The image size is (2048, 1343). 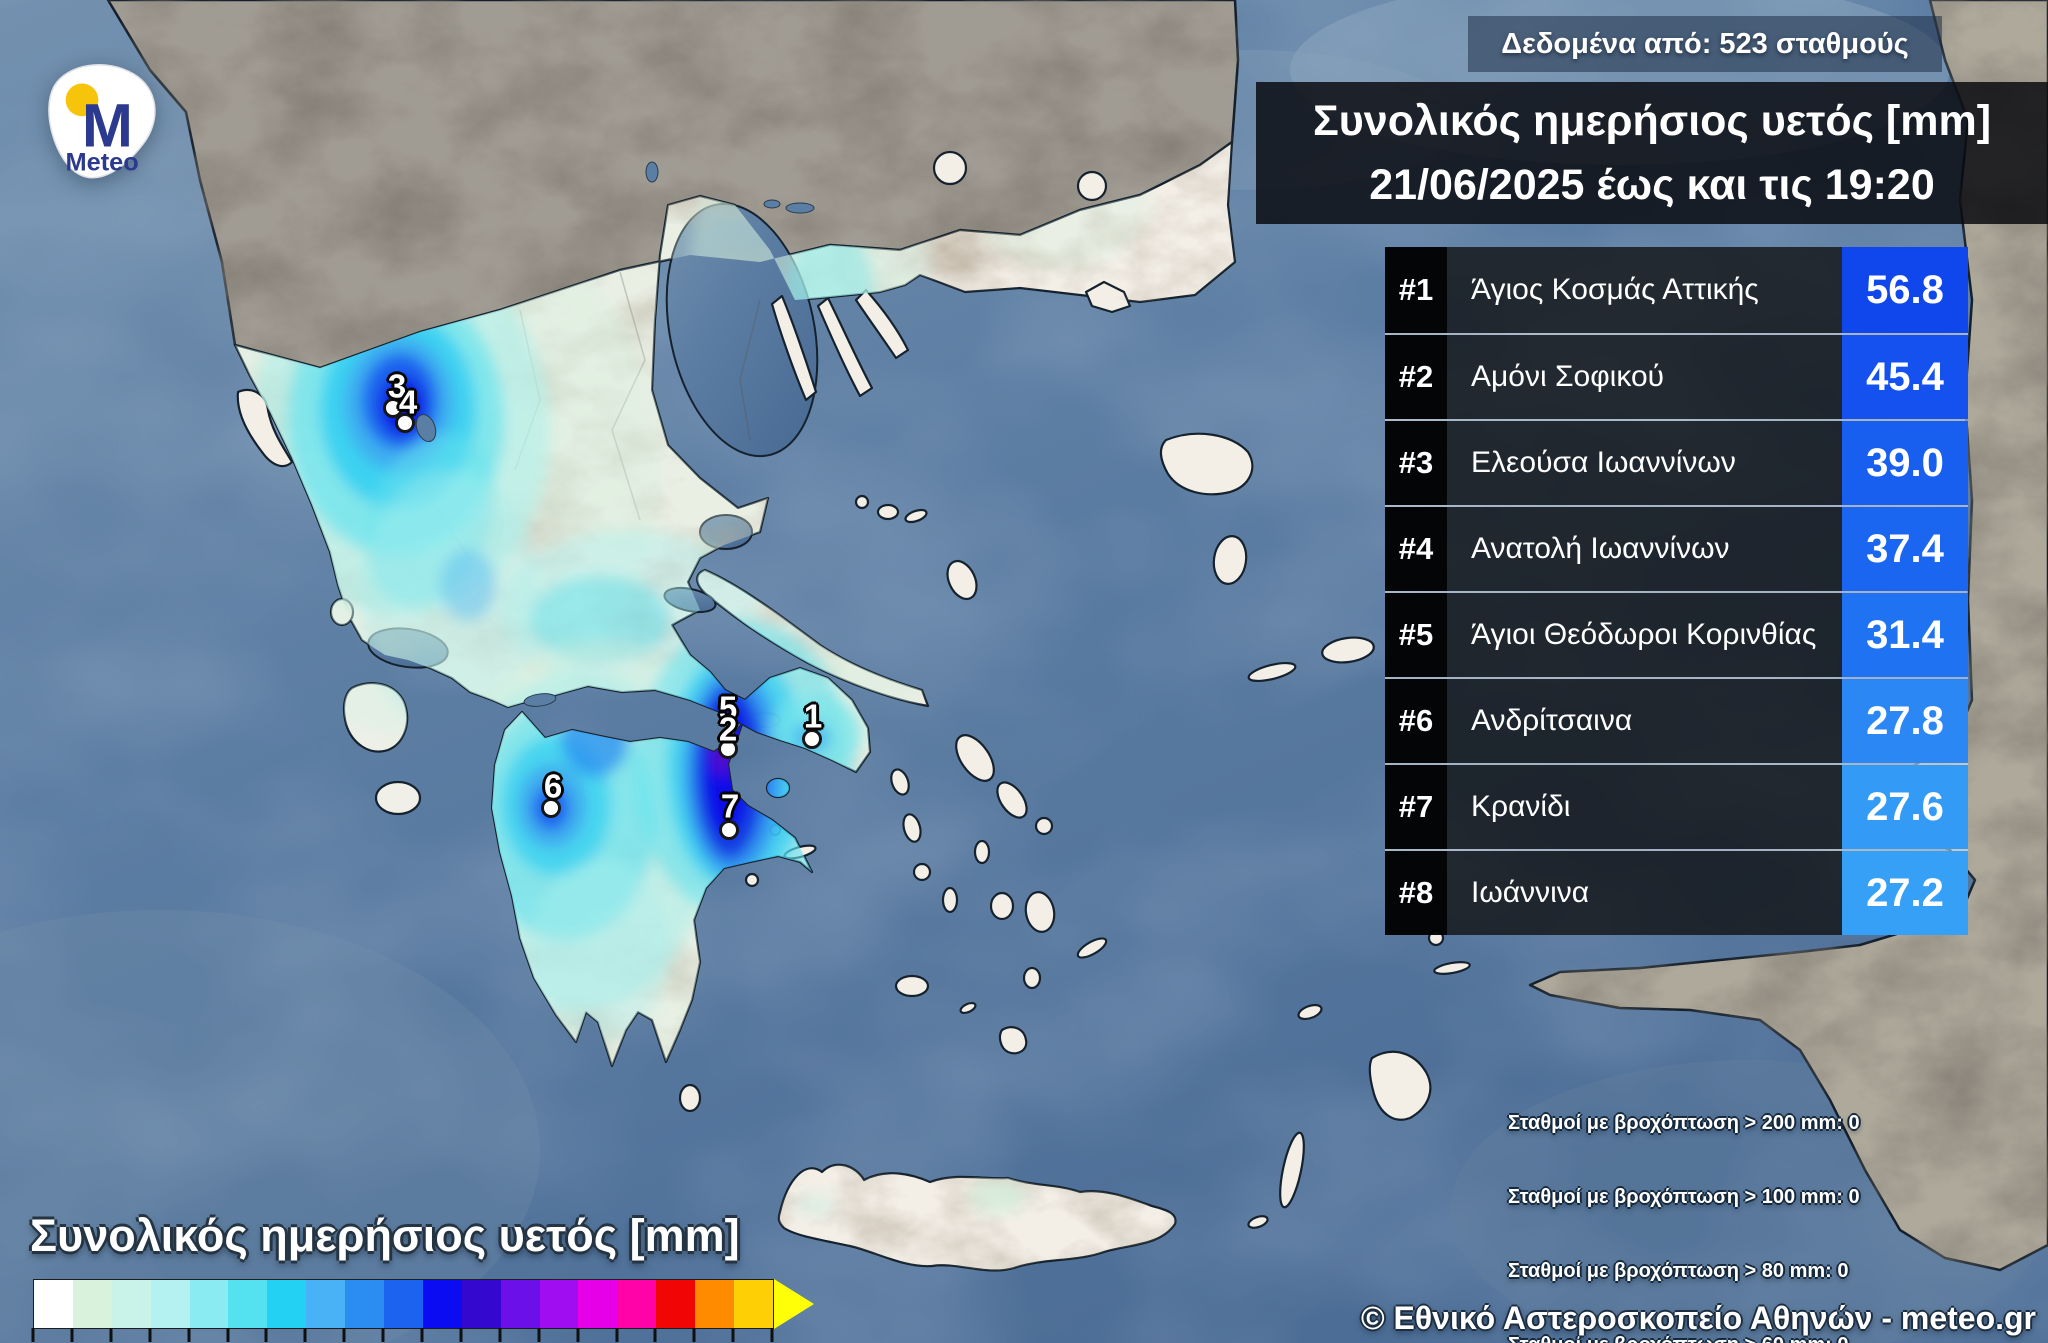 What do you see at coordinates (1644, 290) in the screenshot?
I see `station-cell: Άγιος Κοσμάς Αττικής` at bounding box center [1644, 290].